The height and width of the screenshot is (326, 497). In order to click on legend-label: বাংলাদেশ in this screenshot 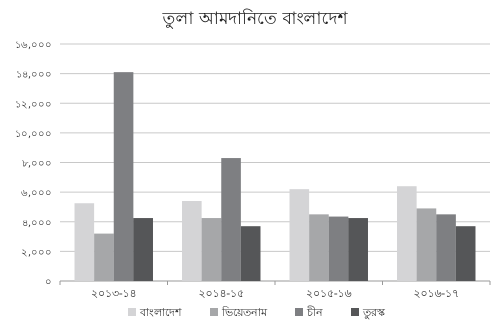, I will do `click(160, 312)`.